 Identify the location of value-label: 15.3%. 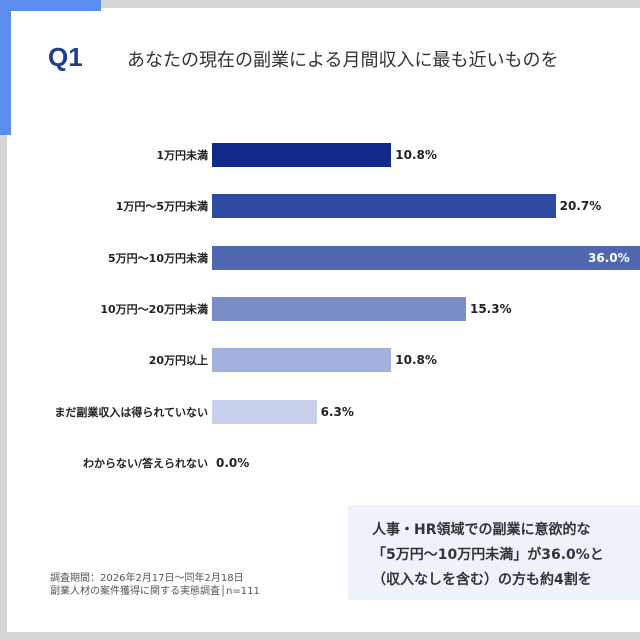
(490, 308).